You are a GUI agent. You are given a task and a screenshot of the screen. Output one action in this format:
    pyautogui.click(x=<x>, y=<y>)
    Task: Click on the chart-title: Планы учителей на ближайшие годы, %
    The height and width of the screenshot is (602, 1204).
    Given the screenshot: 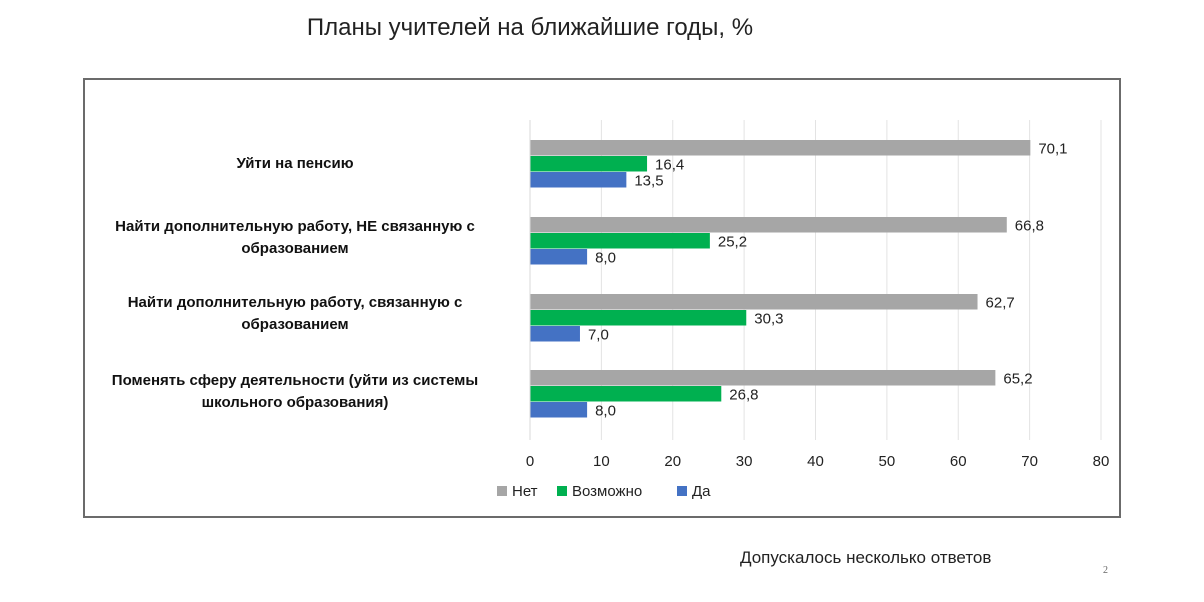 What is the action you would take?
    pyautogui.click(x=530, y=27)
    